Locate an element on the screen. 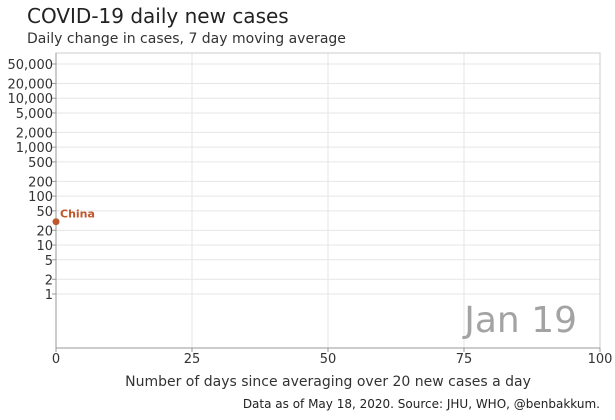  y-tick-label: 500 is located at coordinates (40, 163).